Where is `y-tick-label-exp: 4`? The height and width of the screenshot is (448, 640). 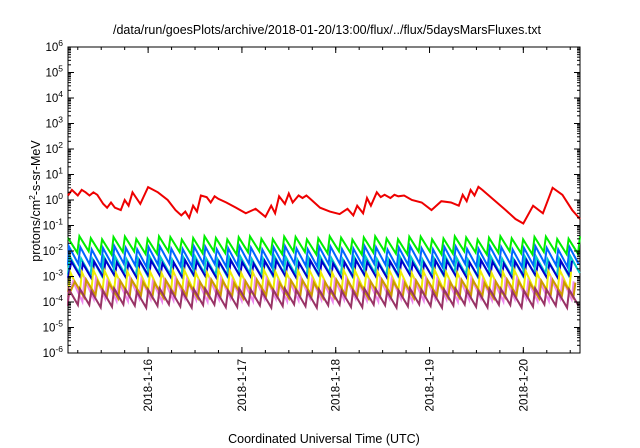
y-tick-label-exp: 4 is located at coordinates (60, 94).